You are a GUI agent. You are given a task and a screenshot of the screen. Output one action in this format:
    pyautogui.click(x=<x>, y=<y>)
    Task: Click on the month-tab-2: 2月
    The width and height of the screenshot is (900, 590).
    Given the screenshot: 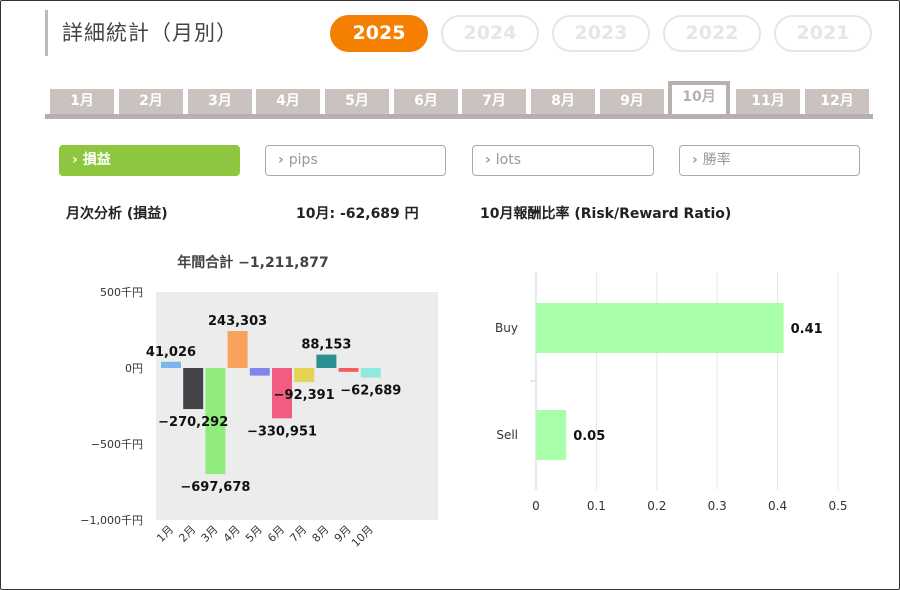 What is the action you would take?
    pyautogui.click(x=151, y=101)
    